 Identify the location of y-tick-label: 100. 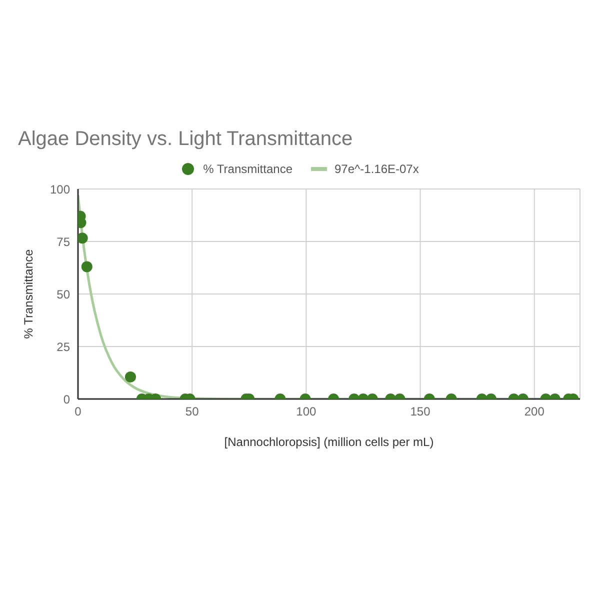
(60, 189).